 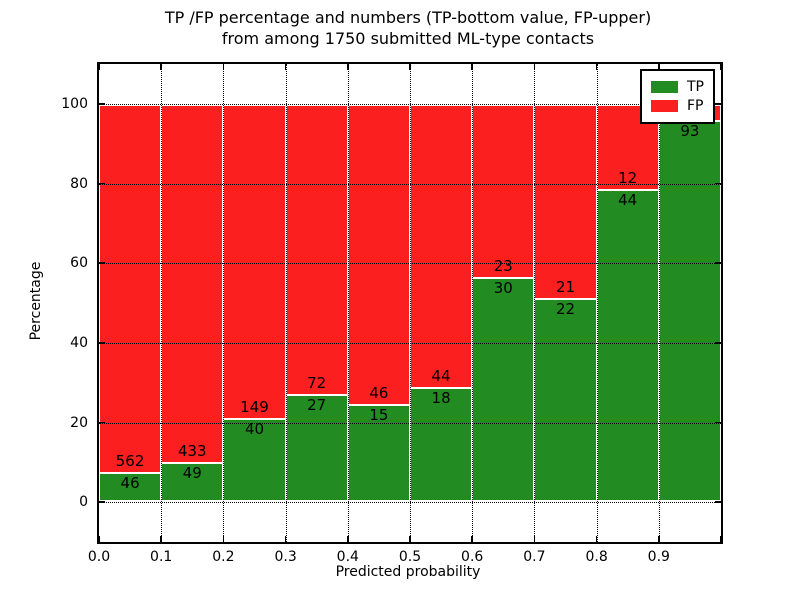 I want to click on legend-label-tp: TP, so click(x=695, y=87).